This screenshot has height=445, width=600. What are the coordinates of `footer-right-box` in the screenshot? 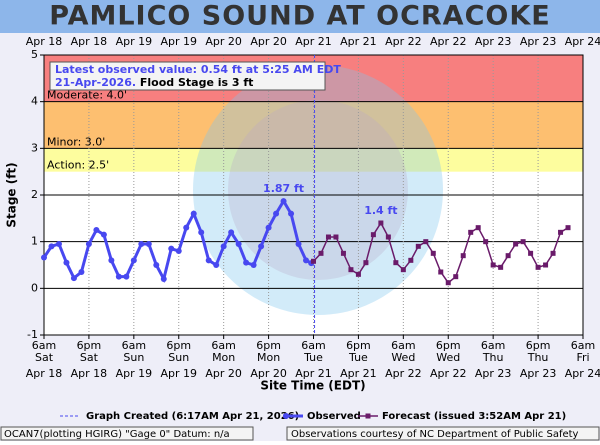 It's located at (443, 433).